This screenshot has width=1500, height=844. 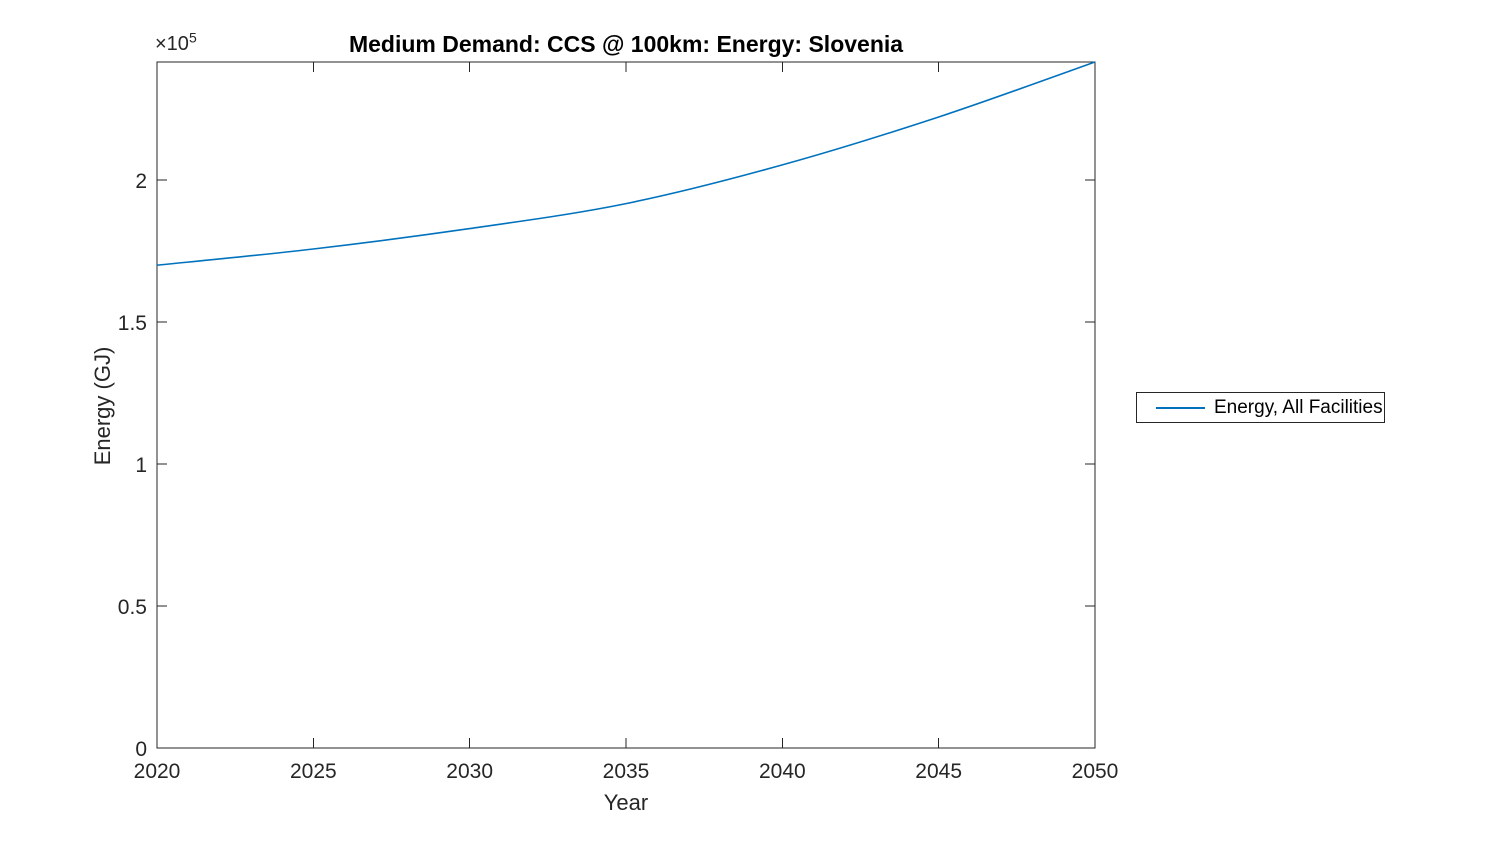 I want to click on legend-label: Energy, All Facilities, so click(x=1298, y=407).